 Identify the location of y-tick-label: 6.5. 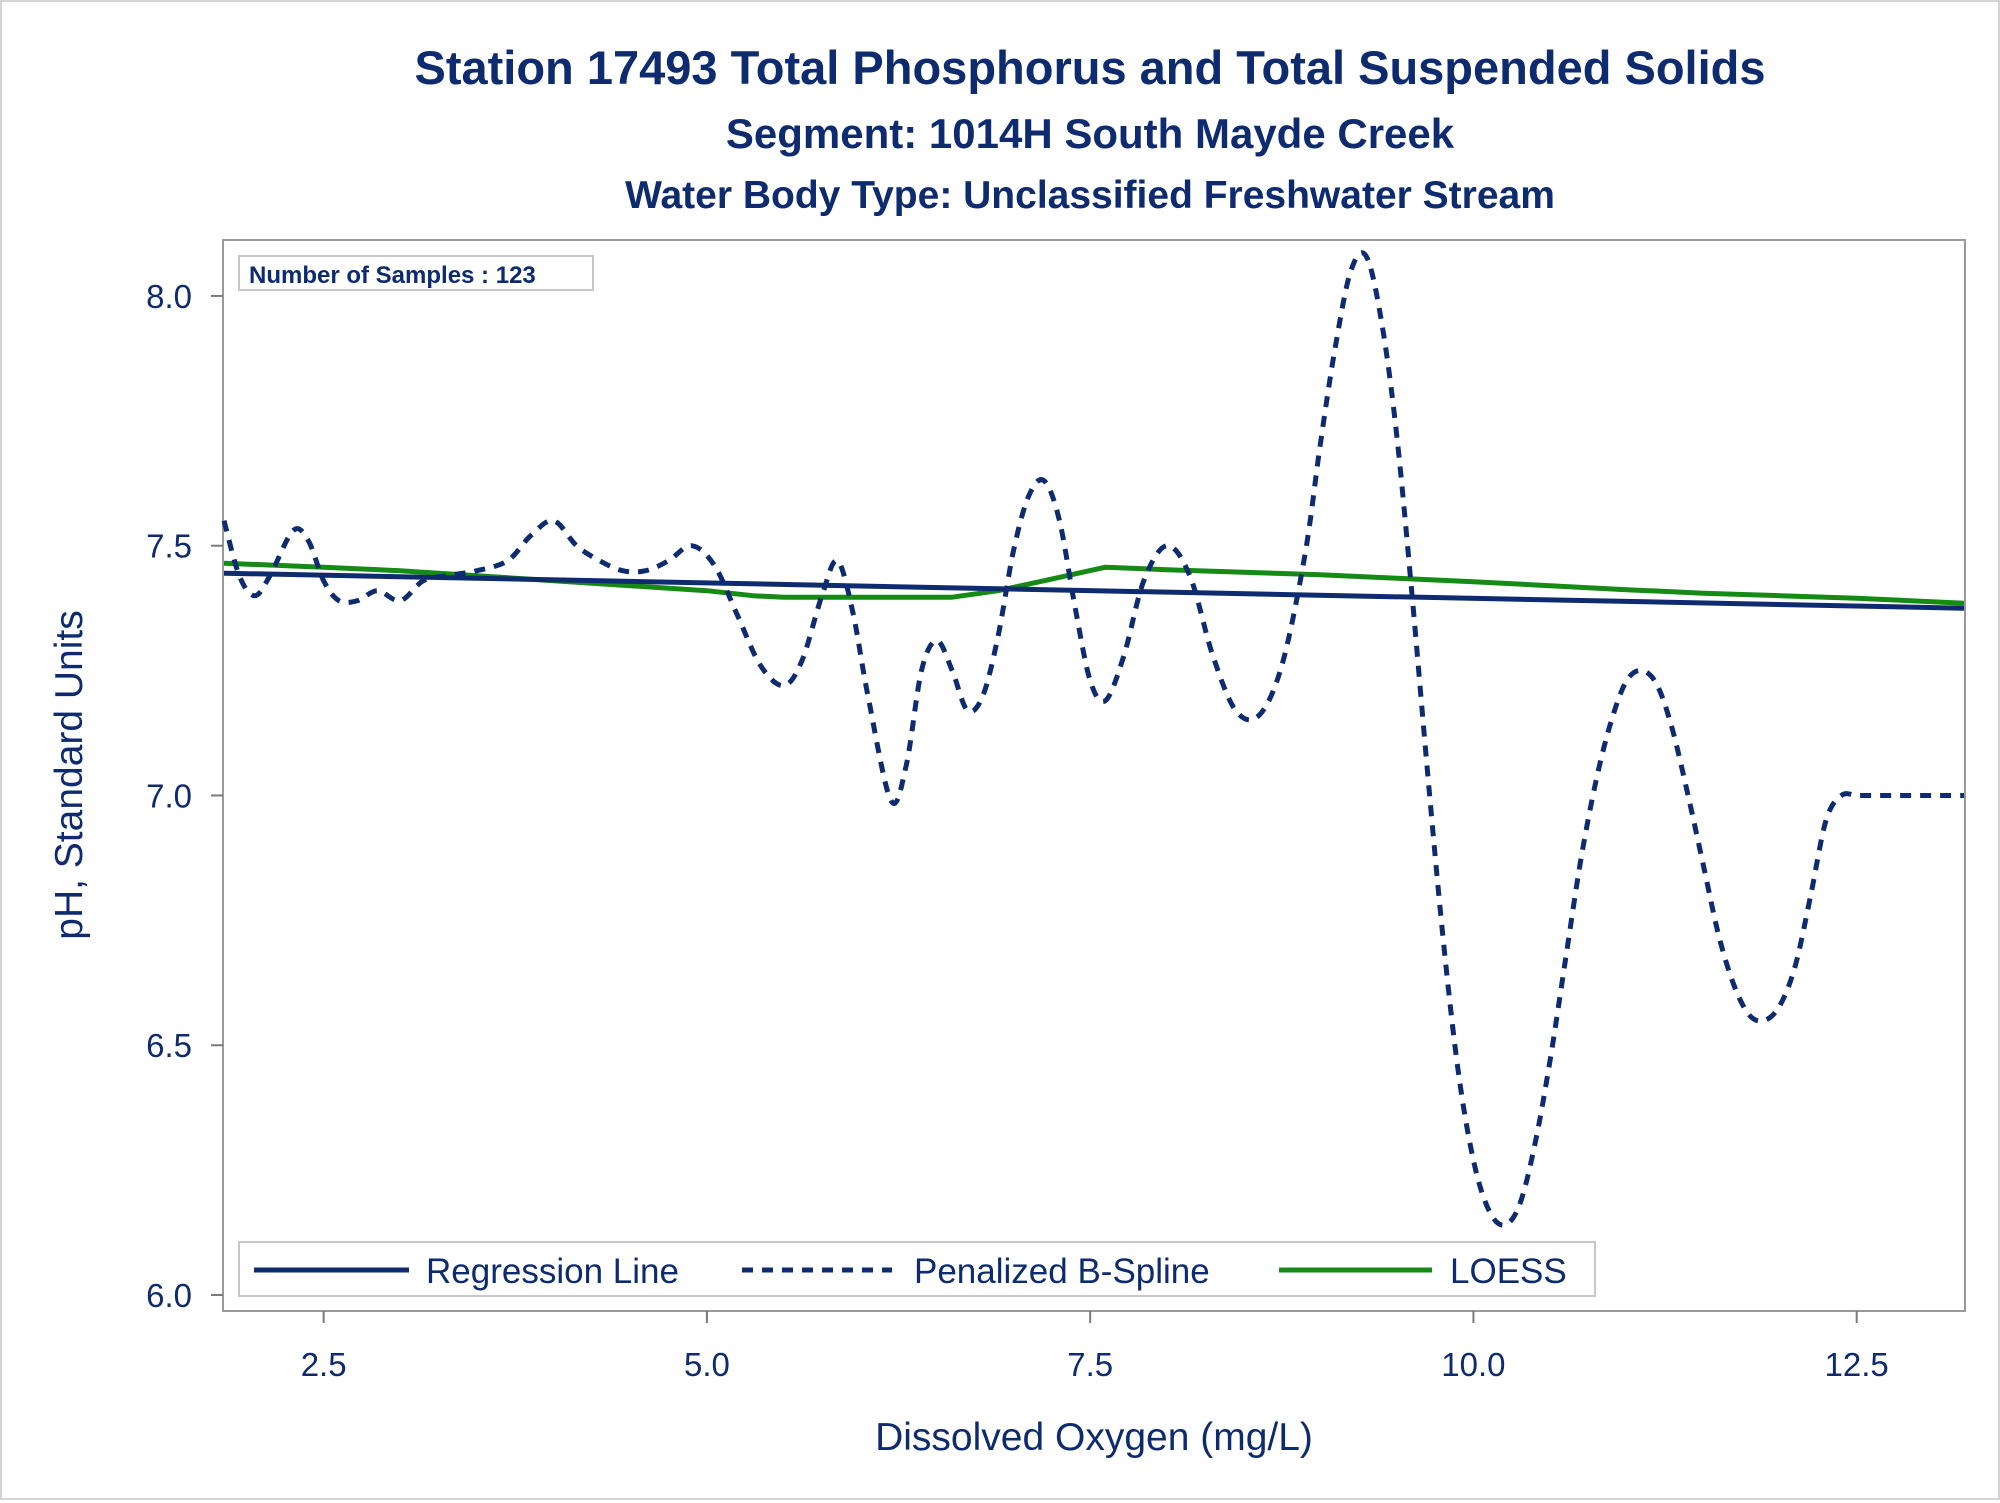
(169, 1045).